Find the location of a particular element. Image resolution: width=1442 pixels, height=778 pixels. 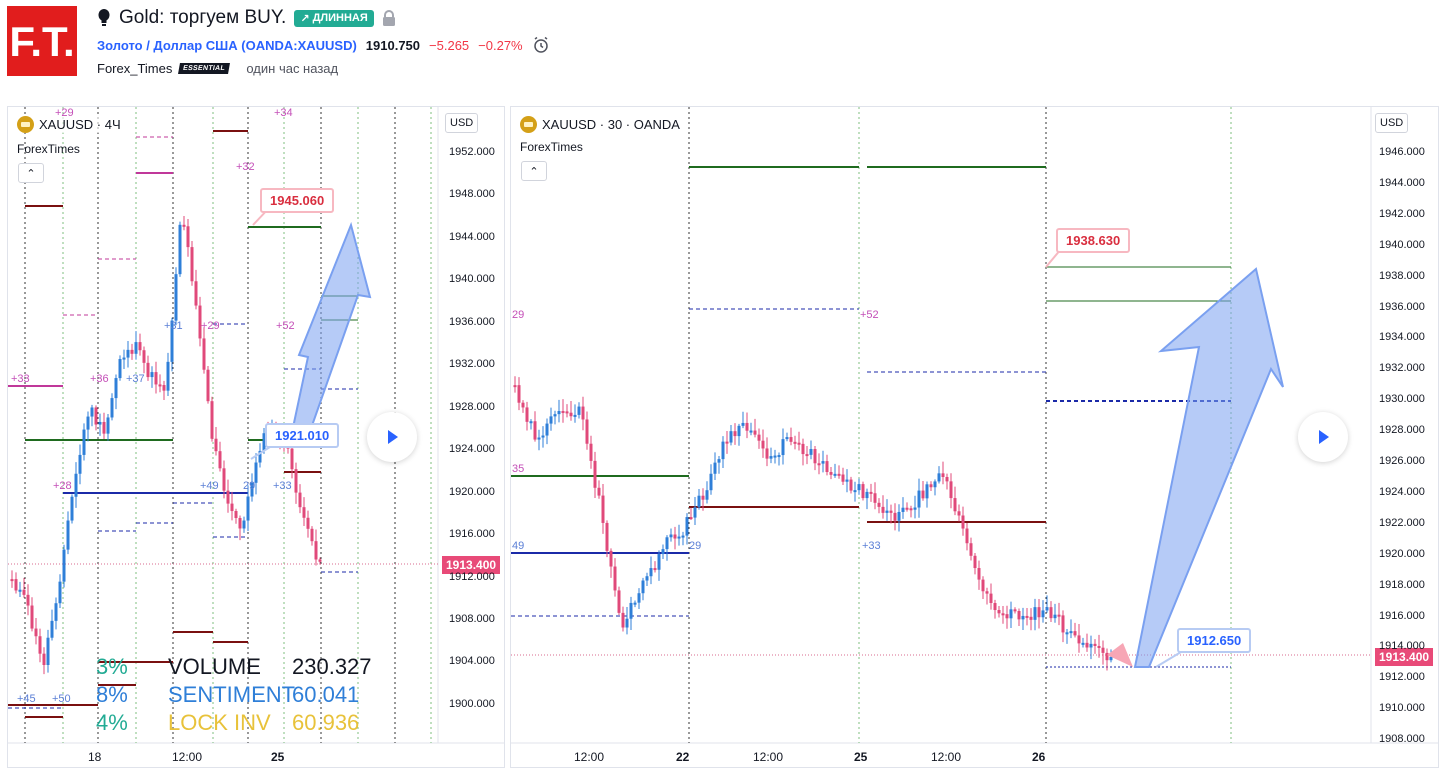

level-label: 29 is located at coordinates (518, 315).